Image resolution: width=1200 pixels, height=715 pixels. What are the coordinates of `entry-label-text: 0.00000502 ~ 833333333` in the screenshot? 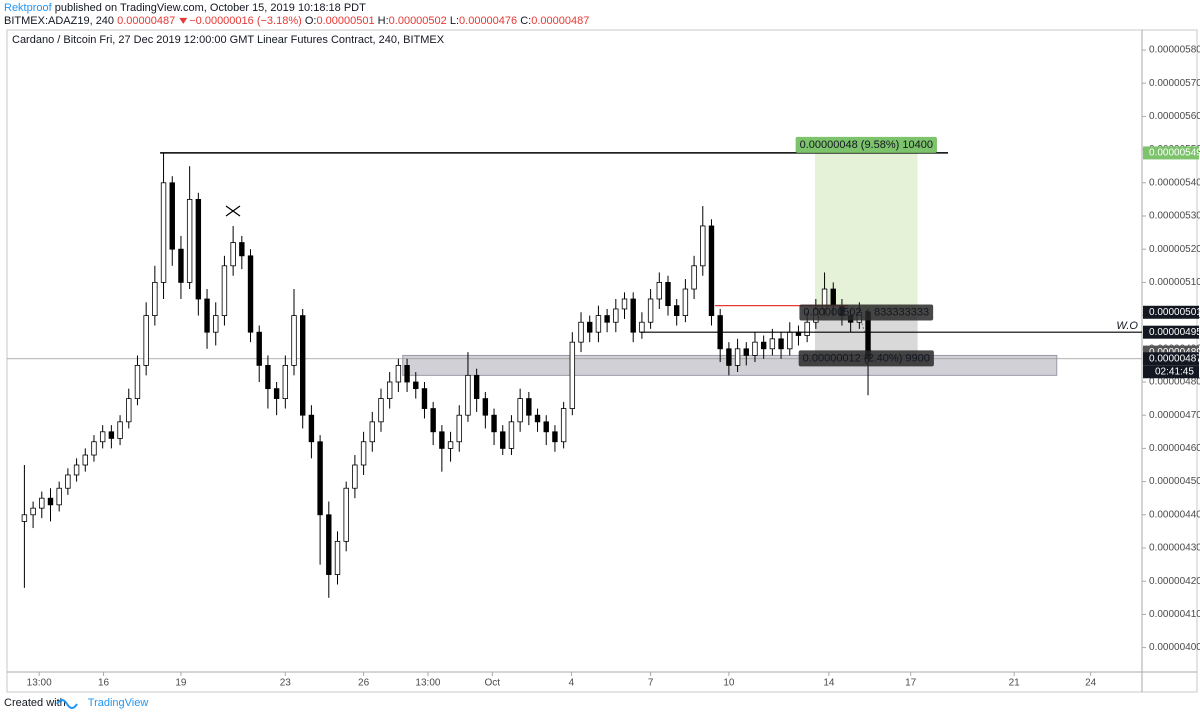 It's located at (866, 312).